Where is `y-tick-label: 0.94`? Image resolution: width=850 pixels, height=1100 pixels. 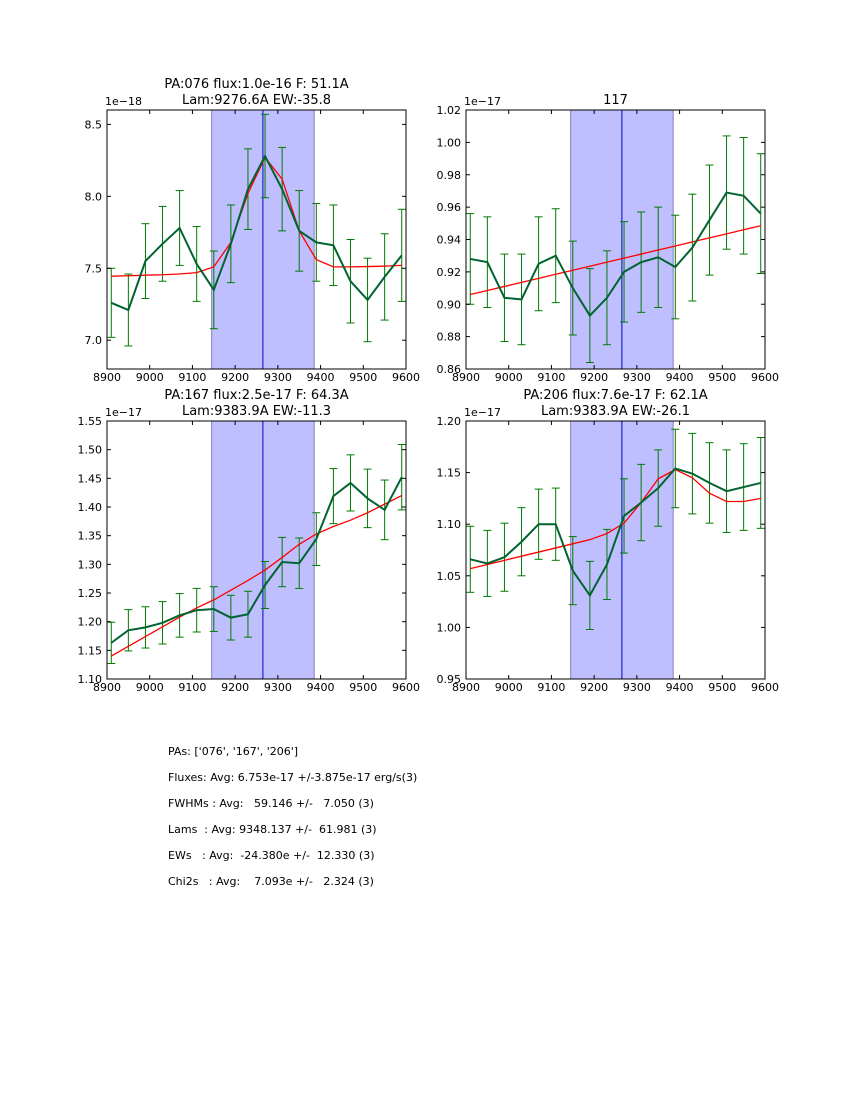 y-tick-label: 0.94 is located at coordinates (449, 240).